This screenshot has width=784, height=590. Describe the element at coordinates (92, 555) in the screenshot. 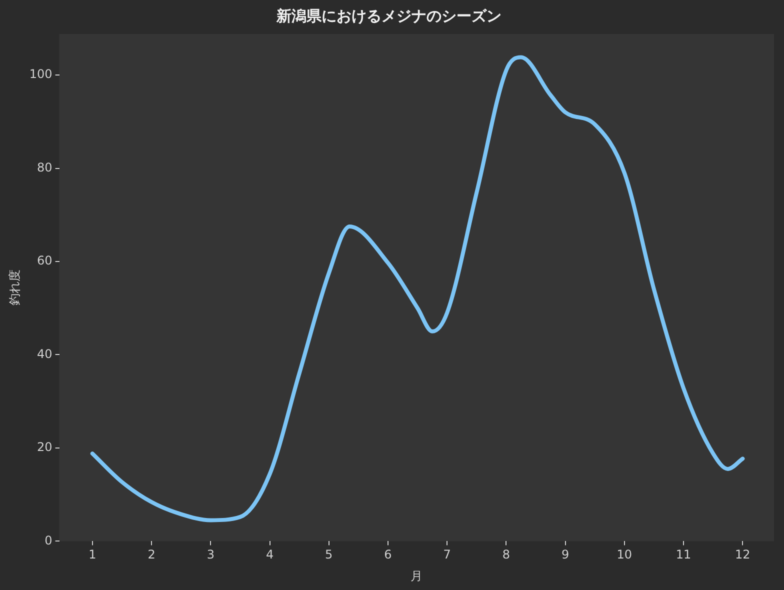

I see `x-tick-label: 1` at that location.